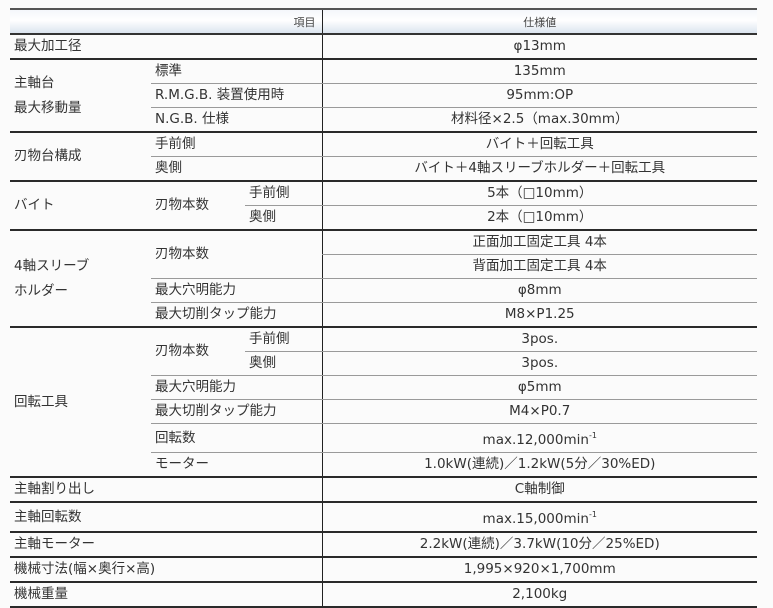 This screenshot has width=773, height=608. I want to click on sub-label: N.G.B. 仕様, so click(236, 120).